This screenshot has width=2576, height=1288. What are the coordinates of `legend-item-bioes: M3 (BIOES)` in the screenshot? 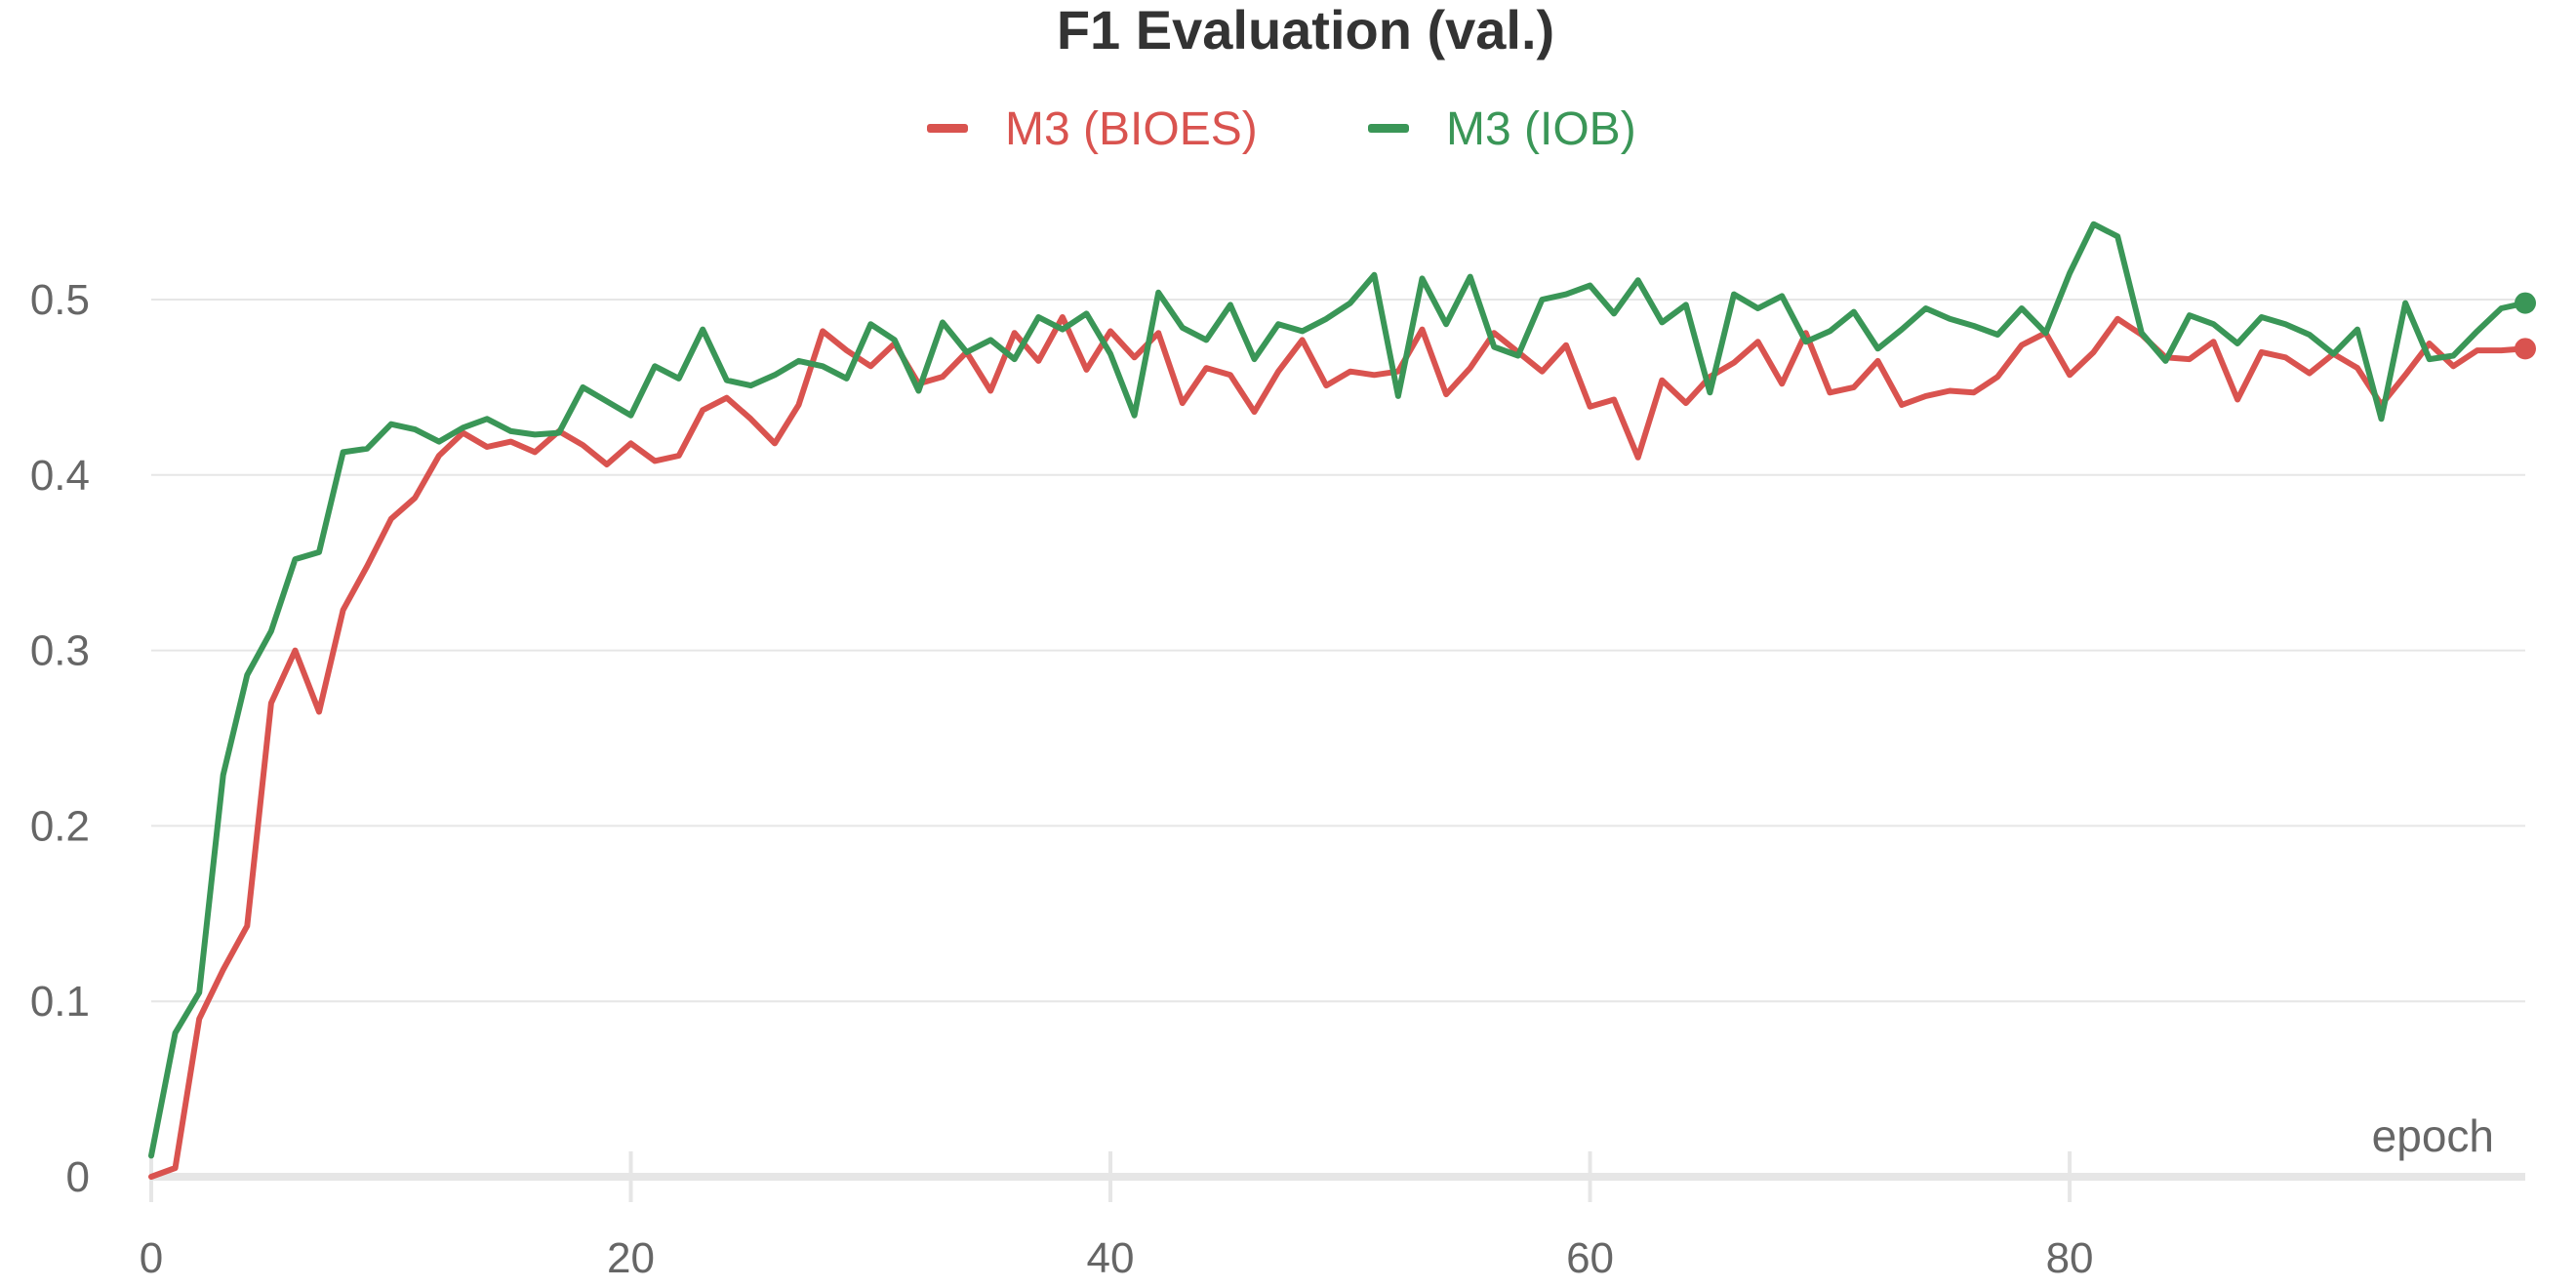 It's located at (1092, 129).